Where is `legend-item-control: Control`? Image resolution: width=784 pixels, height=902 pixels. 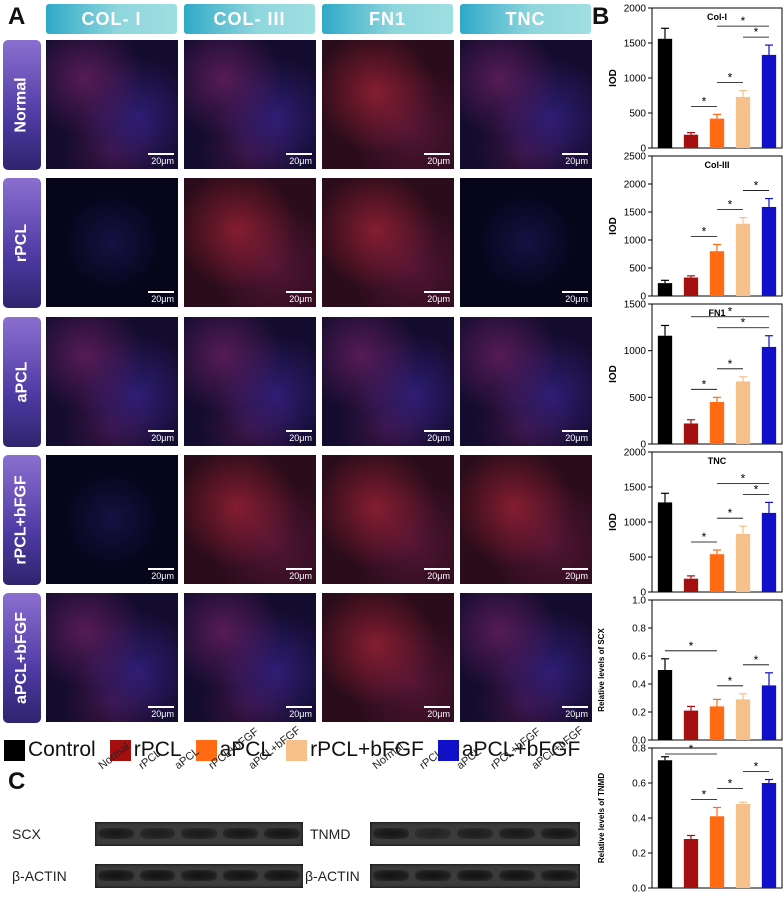
legend-item-control: Control is located at coordinates (50, 750).